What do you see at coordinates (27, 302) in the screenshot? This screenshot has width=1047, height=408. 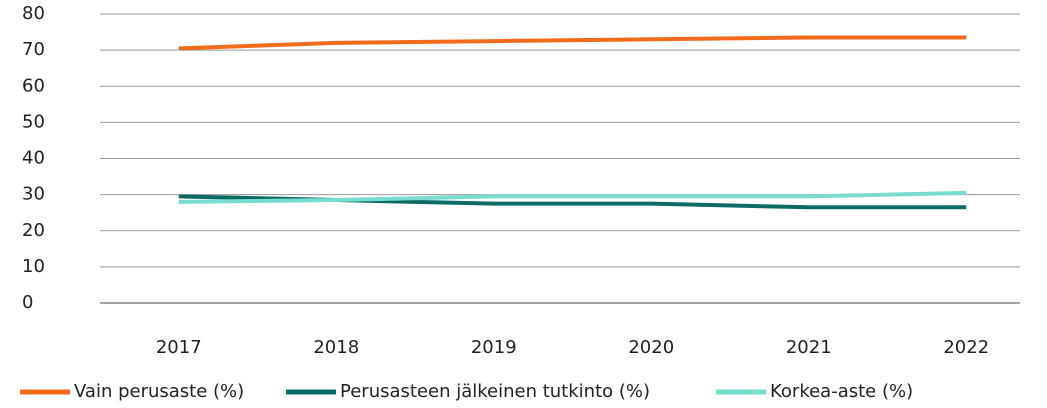 I see `y-tick-label: 0` at bounding box center [27, 302].